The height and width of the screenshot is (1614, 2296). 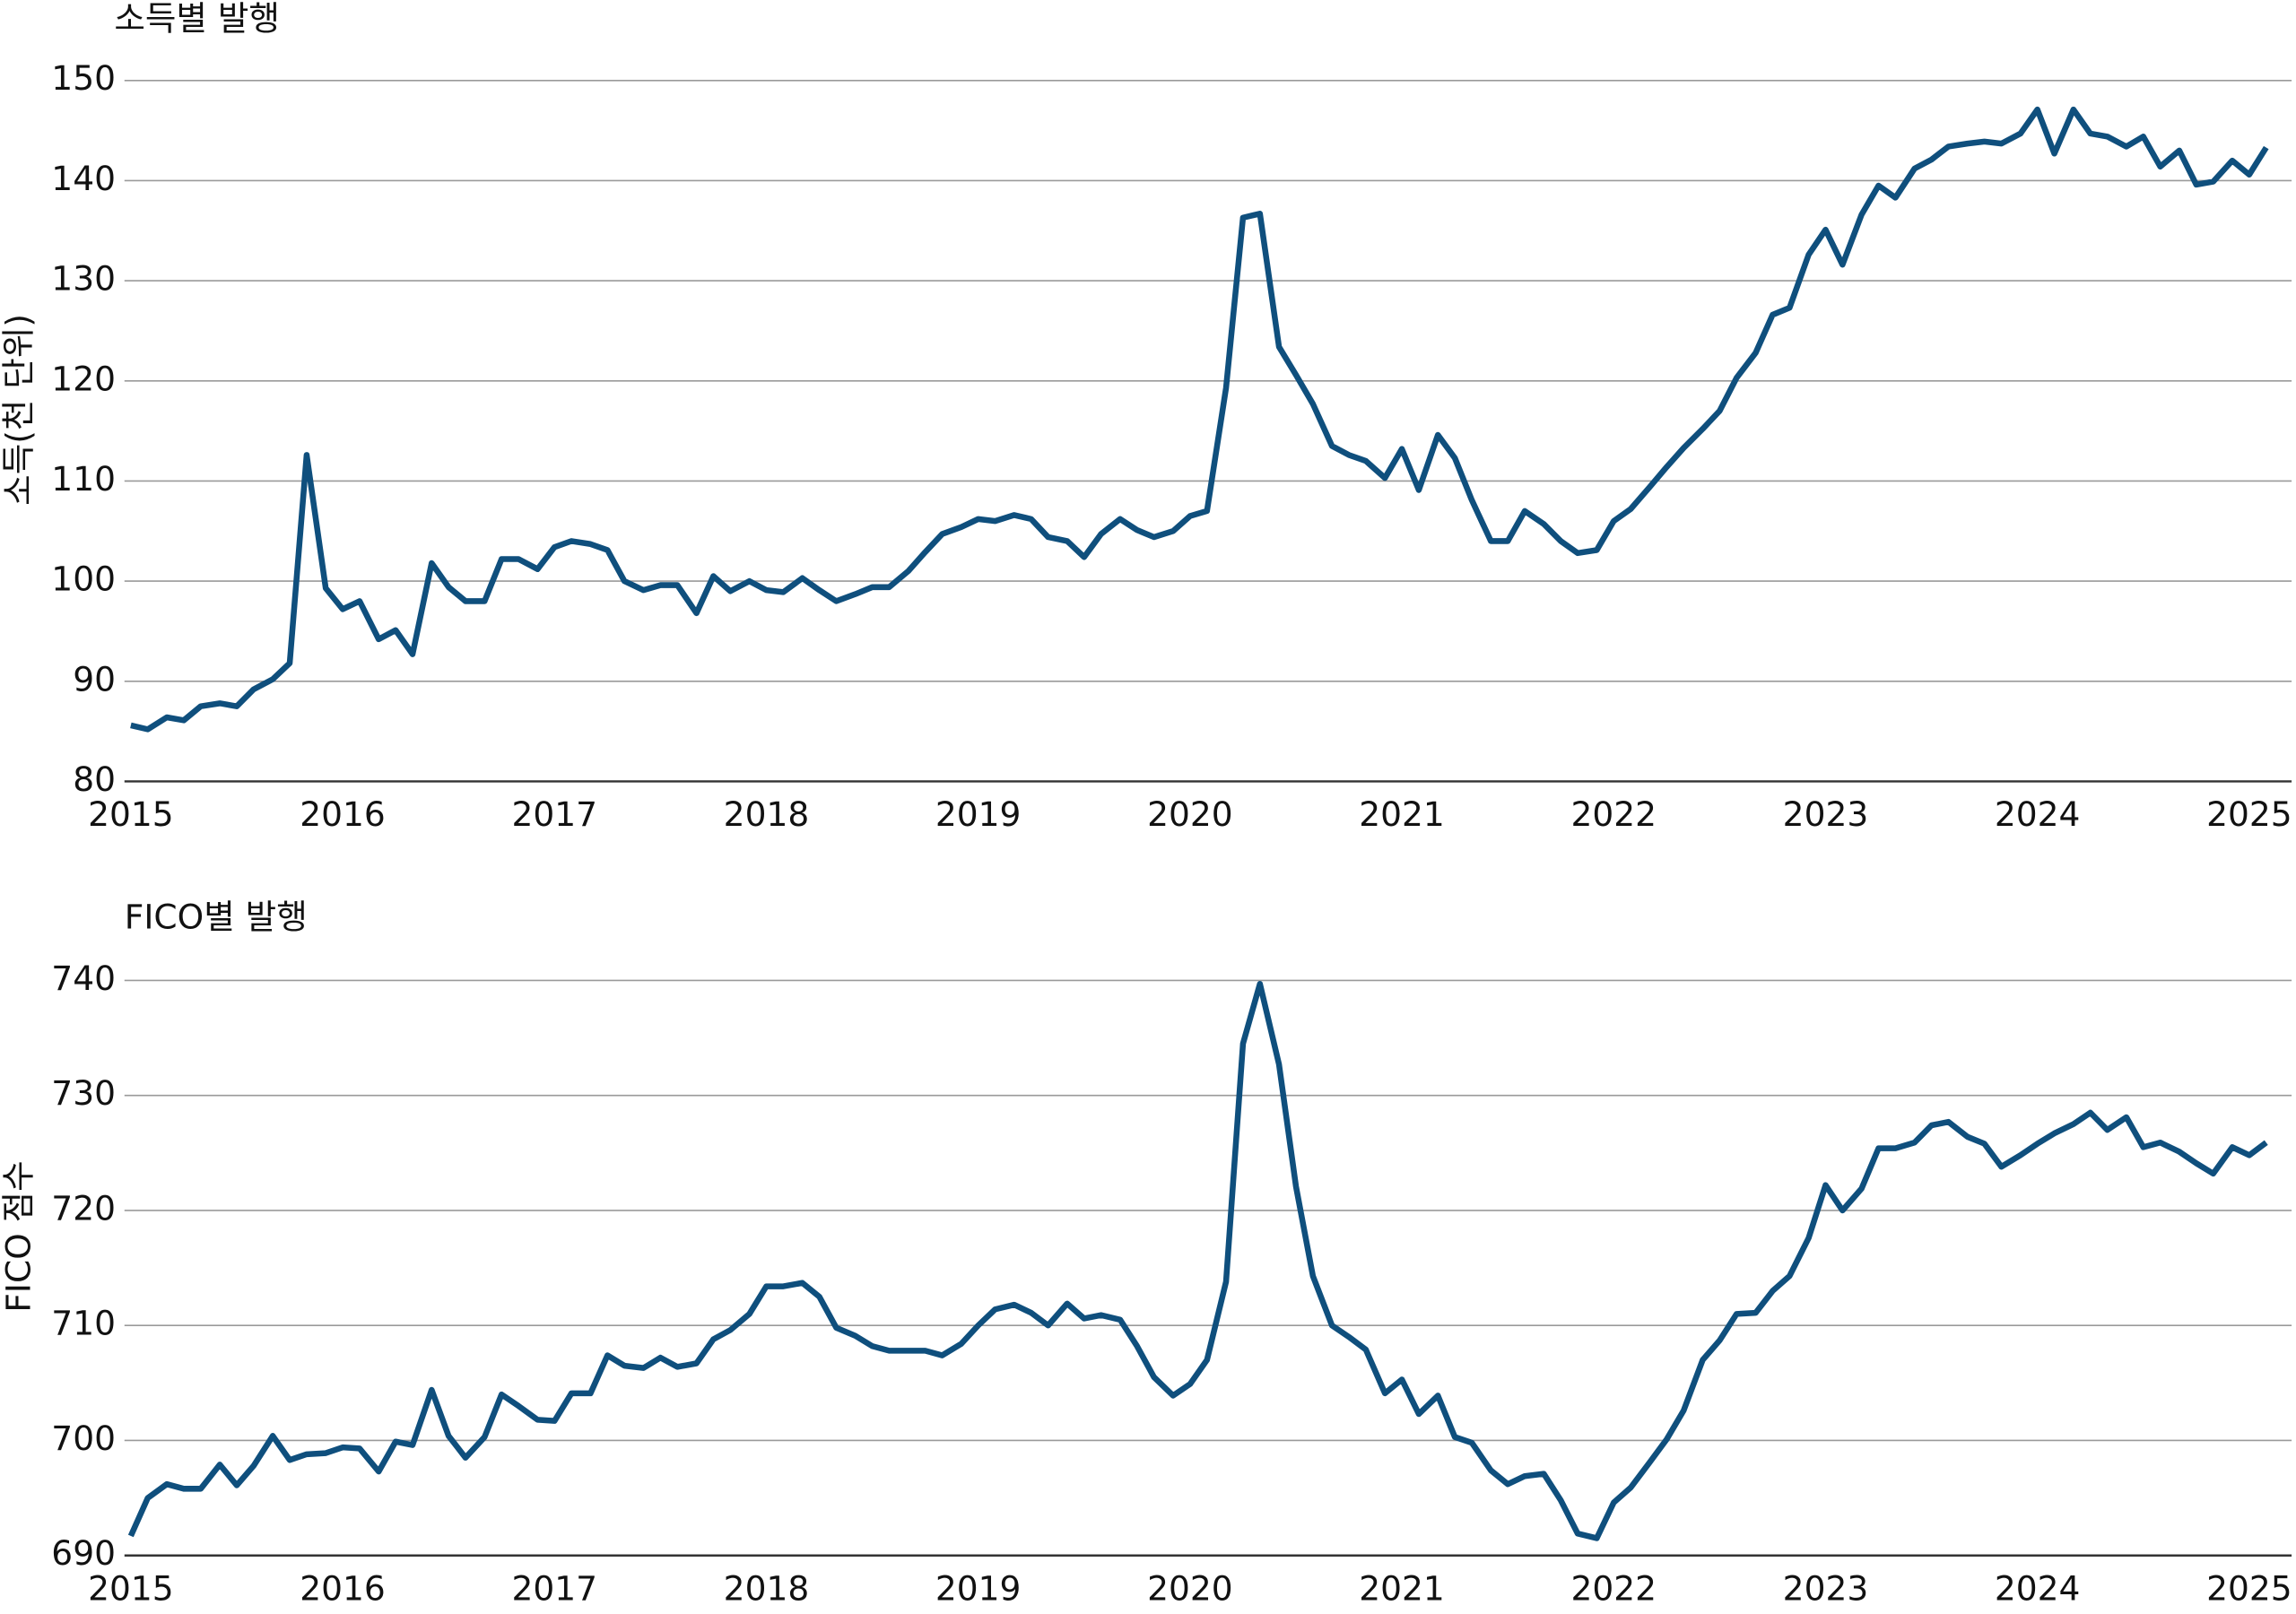 What do you see at coordinates (94, 779) in the screenshot?
I see `y-tick-label: 80` at bounding box center [94, 779].